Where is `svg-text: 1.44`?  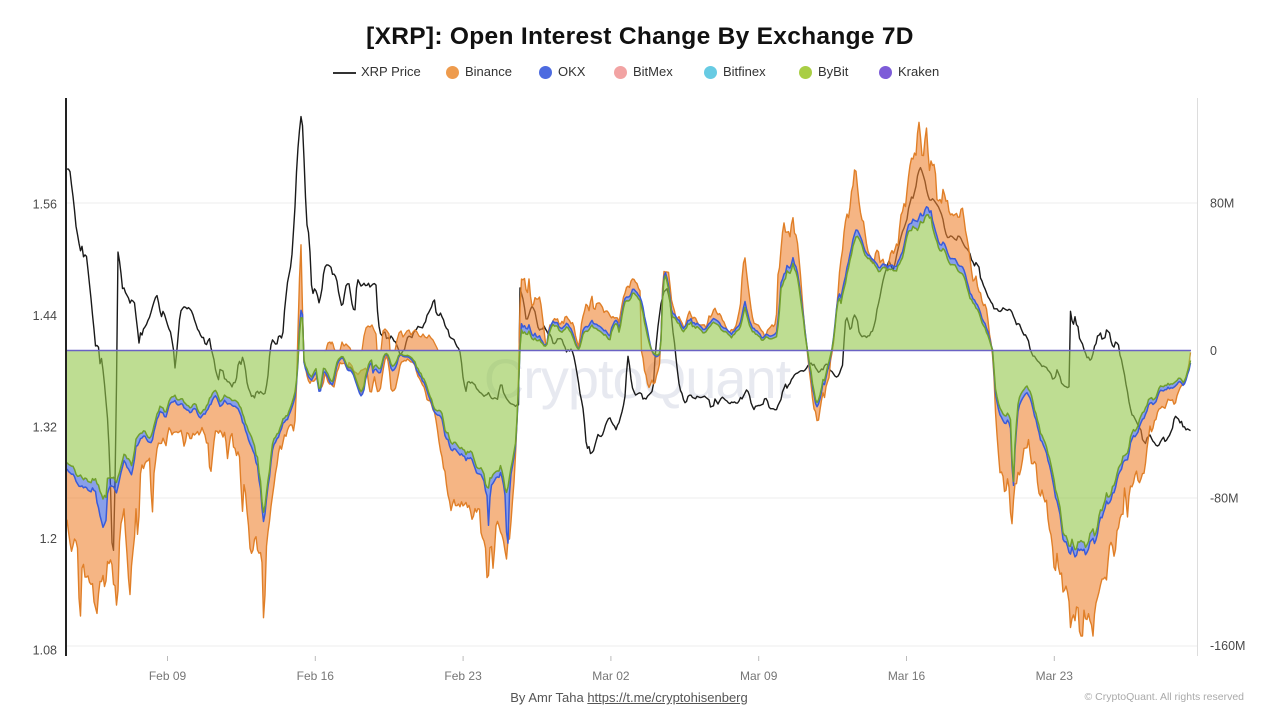 svg-text: 1.44 is located at coordinates (45, 316).